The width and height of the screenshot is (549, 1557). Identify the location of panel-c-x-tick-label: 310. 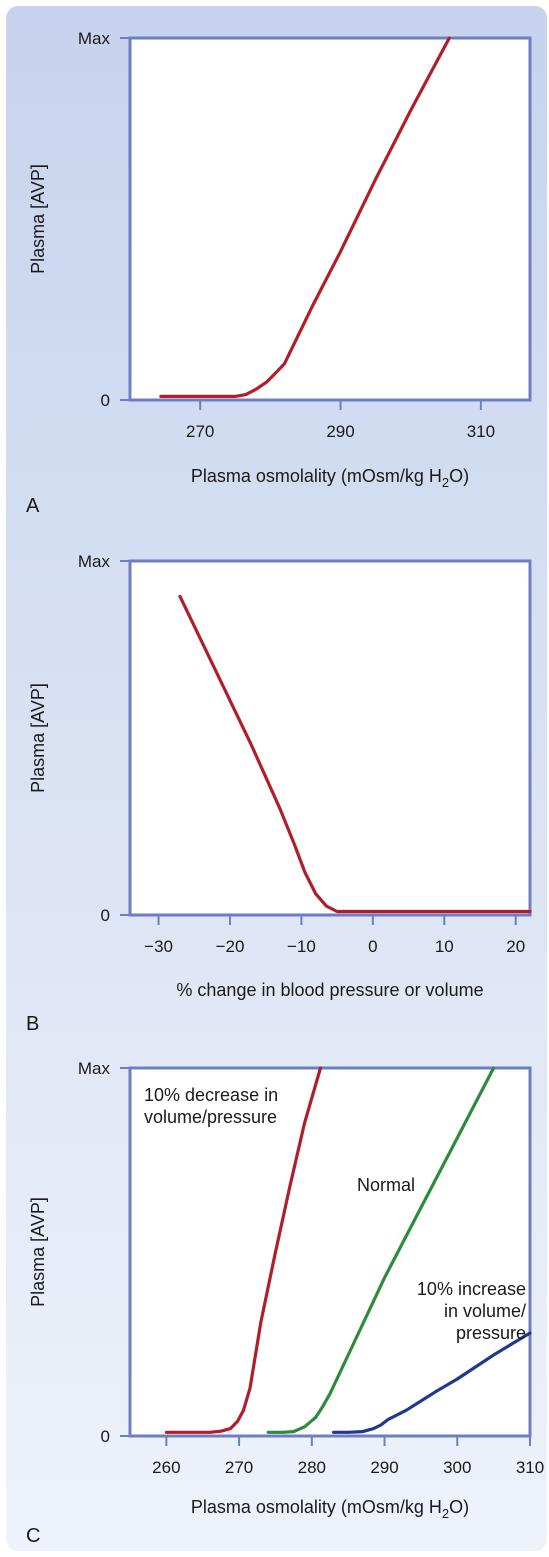
(530, 1467).